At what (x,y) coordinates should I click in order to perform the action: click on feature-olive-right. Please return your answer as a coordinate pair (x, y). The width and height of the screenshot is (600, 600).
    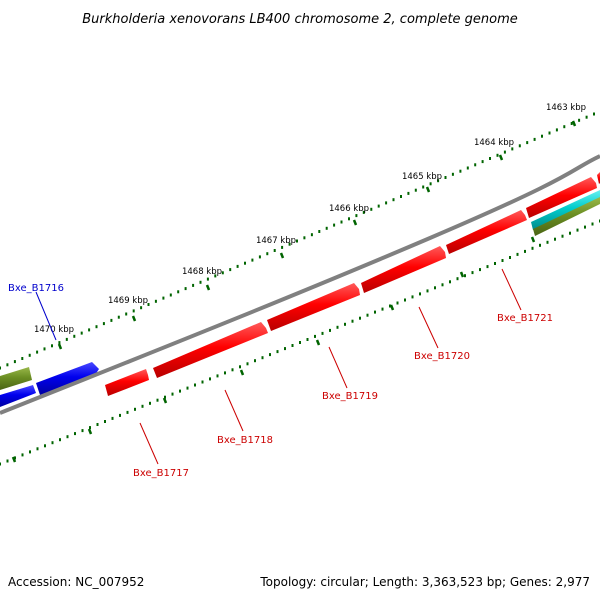
    Looking at the image, I should click on (566, 216).